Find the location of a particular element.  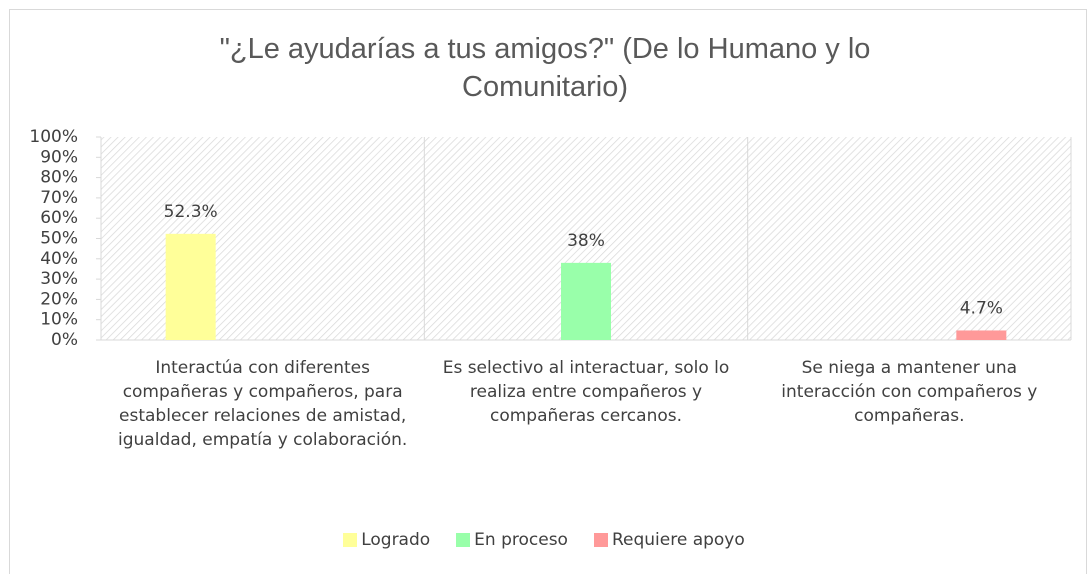

y-tick-label: 10% is located at coordinates (59, 320).